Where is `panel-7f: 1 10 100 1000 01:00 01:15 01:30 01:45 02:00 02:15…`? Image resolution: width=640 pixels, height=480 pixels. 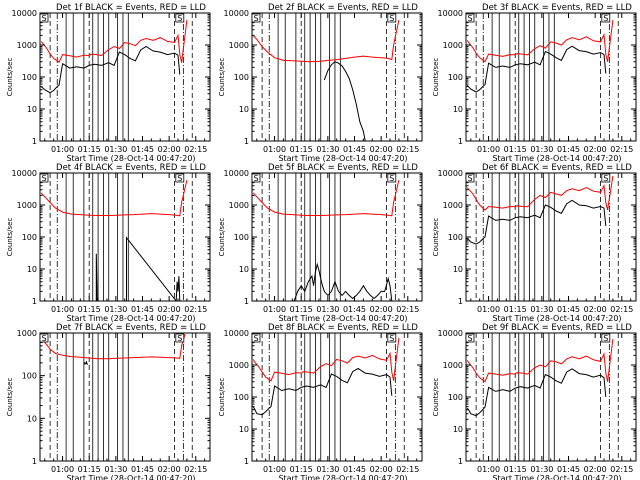
panel-7f: 1 10 100 1000 01:00 01:15 01:30 01:45 02:00 02:15… is located at coordinates (108, 401).